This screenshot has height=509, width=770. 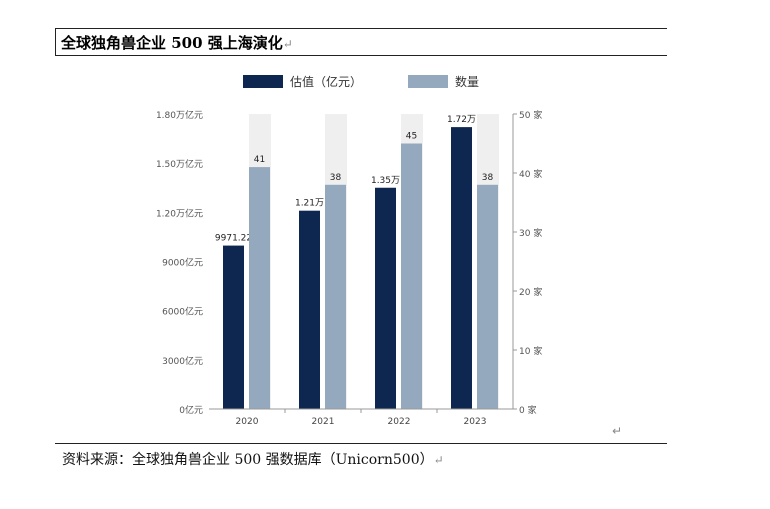 What do you see at coordinates (385, 181) in the screenshot?
I see `valuation-data-label: 1.35万` at bounding box center [385, 181].